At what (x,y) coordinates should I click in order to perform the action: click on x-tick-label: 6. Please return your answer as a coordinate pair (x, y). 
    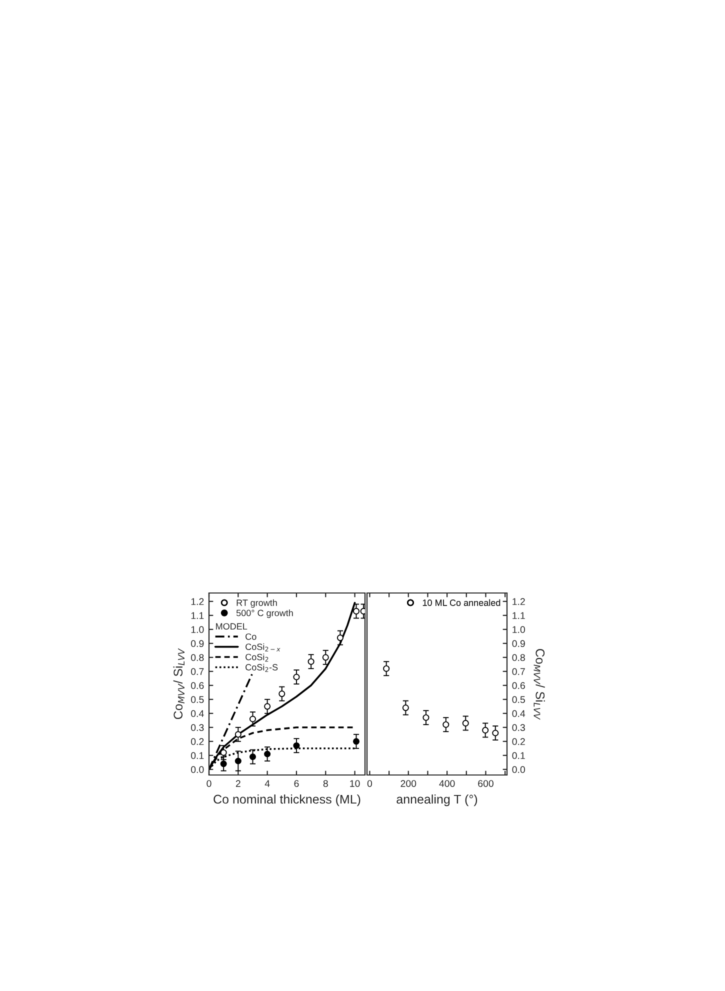
    Looking at the image, I should click on (296, 783).